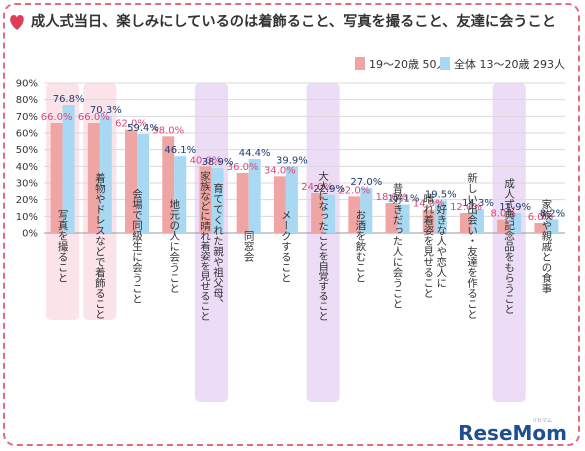 The image size is (585, 451). What do you see at coordinates (317, 187) in the screenshot?
I see `value-label-series-1: 24.0%` at bounding box center [317, 187].